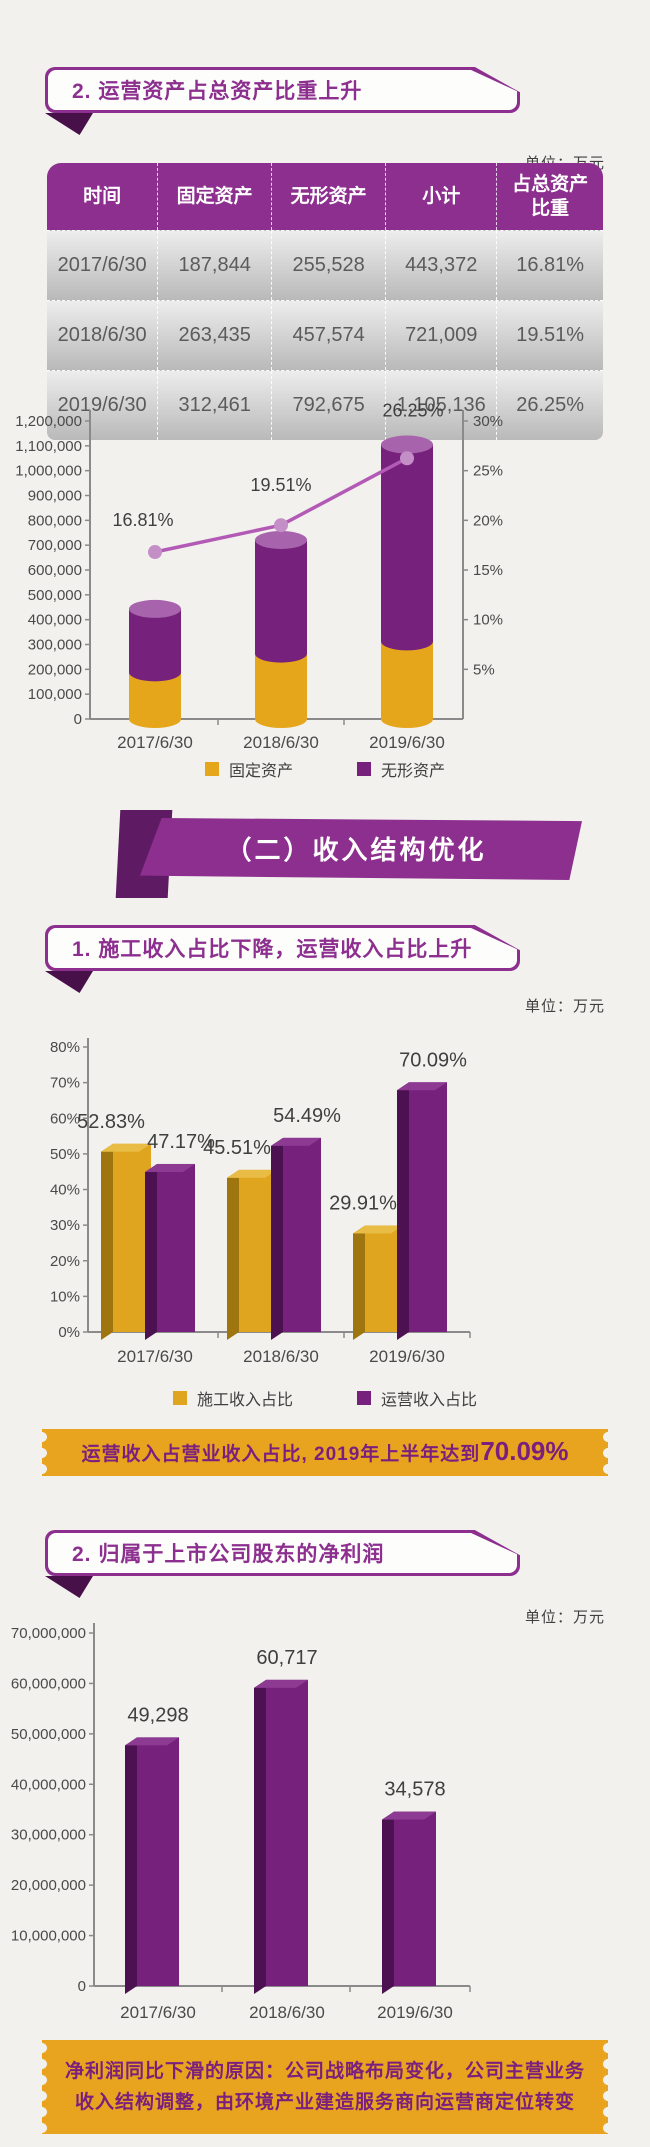  I want to click on unit-label-2: 单位：万元, so click(564, 1006).